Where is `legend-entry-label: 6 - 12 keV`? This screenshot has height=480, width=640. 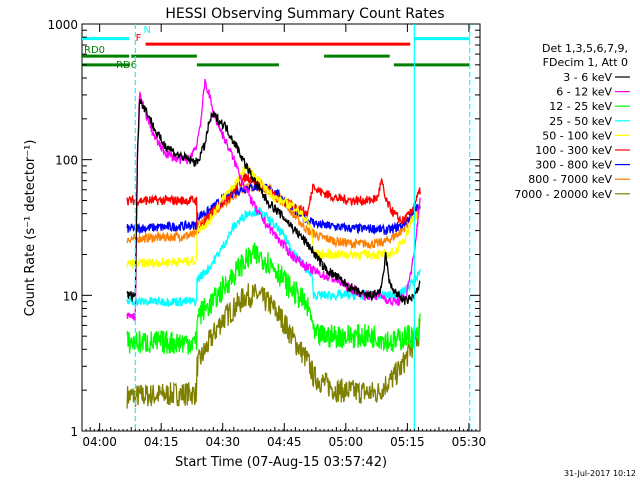 legend-entry-label: 6 - 12 keV is located at coordinates (584, 92).